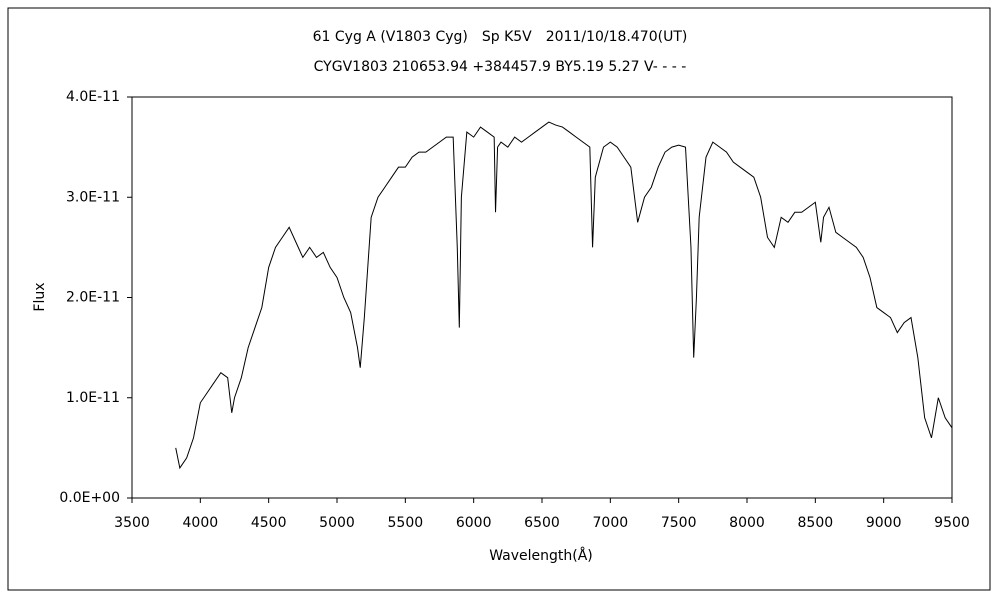 The image size is (1000, 600). Describe the element at coordinates (747, 523) in the screenshot. I see `x-tick-label: 8000` at that location.